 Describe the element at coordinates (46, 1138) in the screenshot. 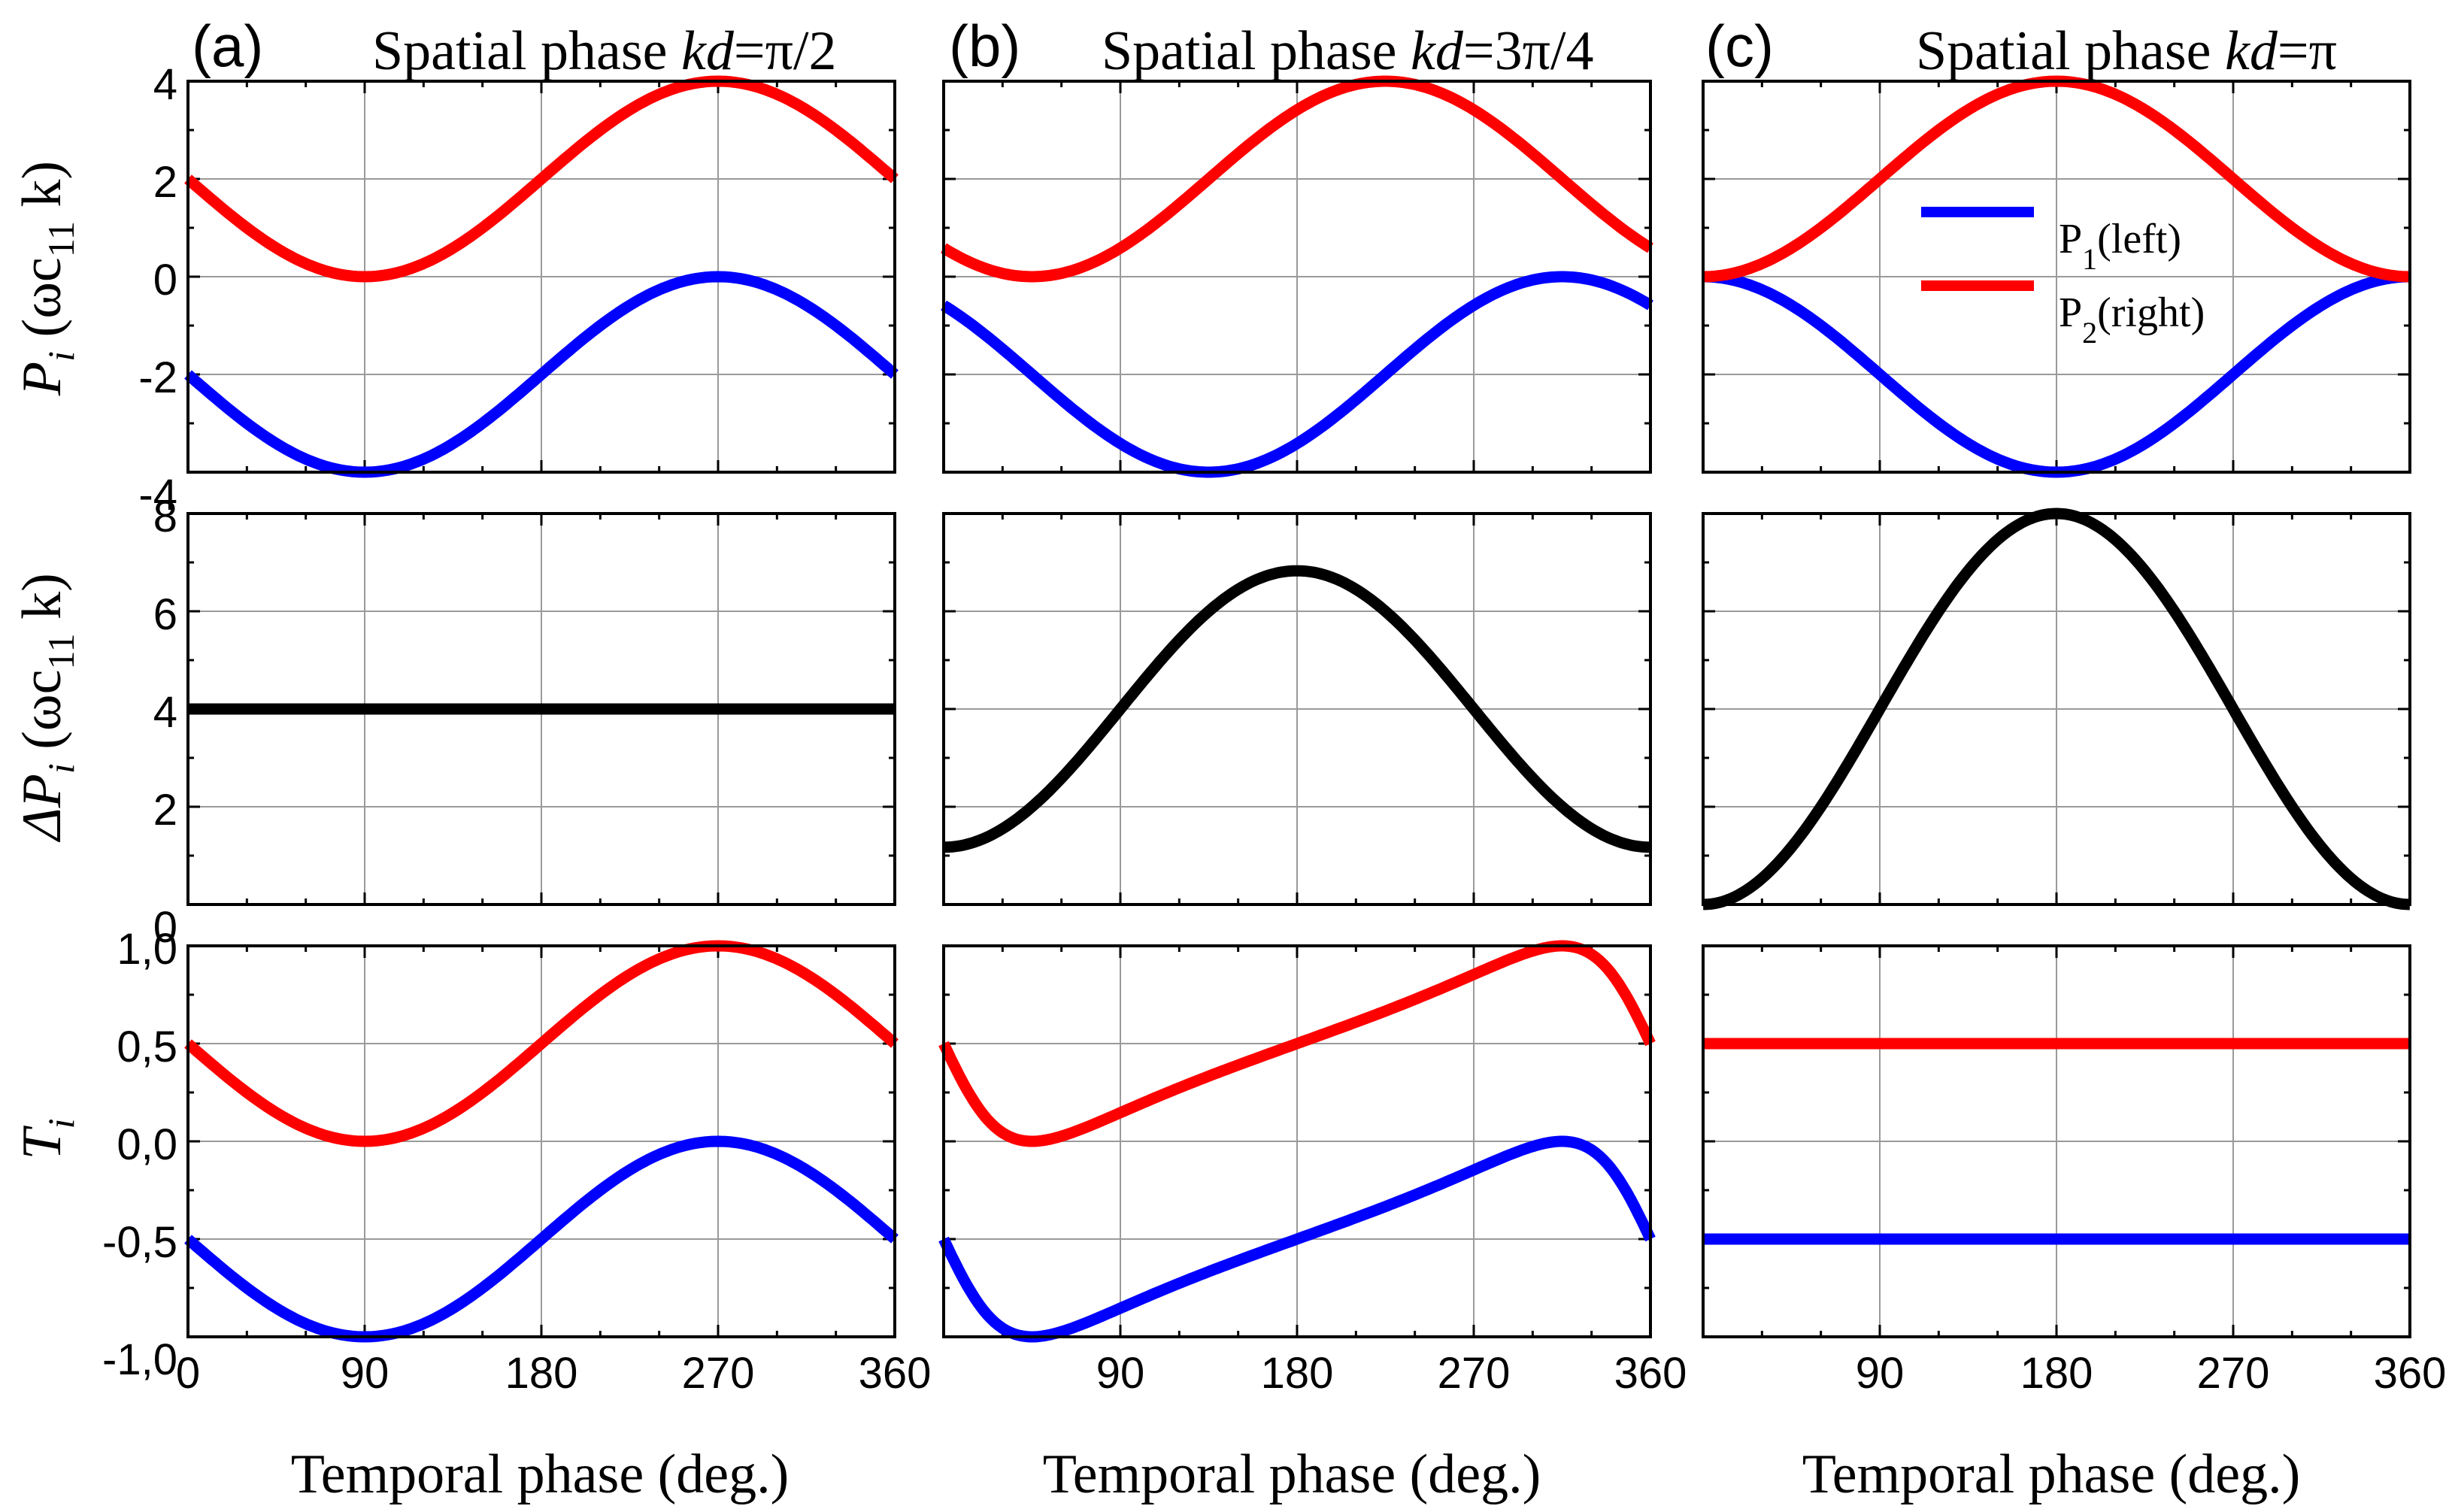

I see `row-2-ylabel: Ti` at that location.